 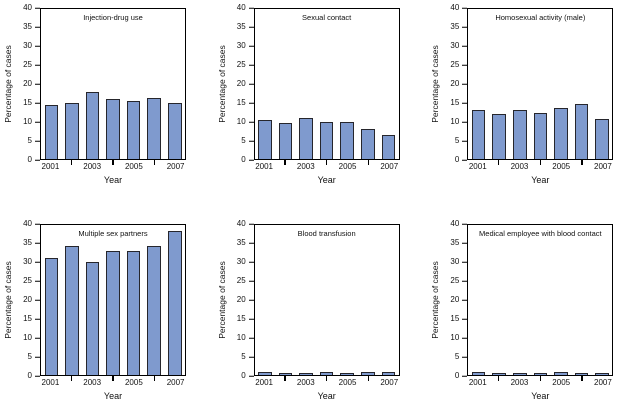 I want to click on x-slot: 2001, so click(x=477, y=167).